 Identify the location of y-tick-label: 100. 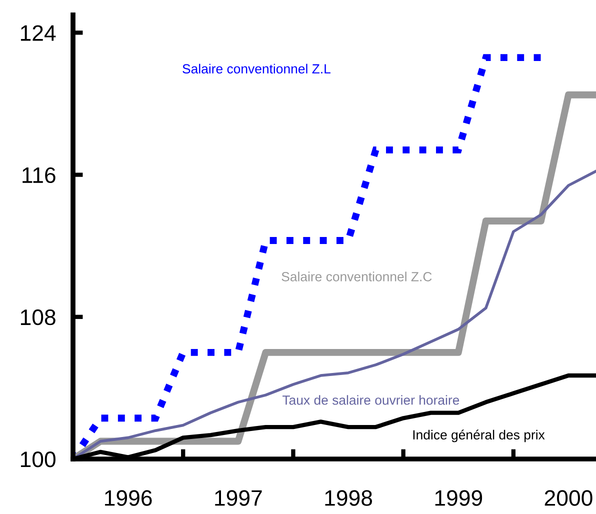
(38, 460).